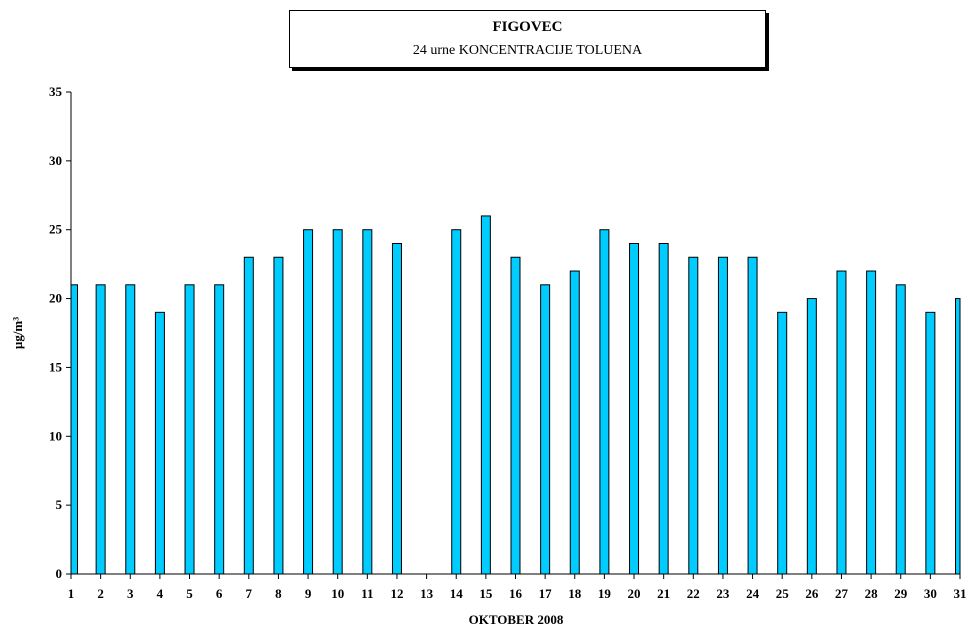  I want to click on x-tick-label: 18, so click(575, 593).